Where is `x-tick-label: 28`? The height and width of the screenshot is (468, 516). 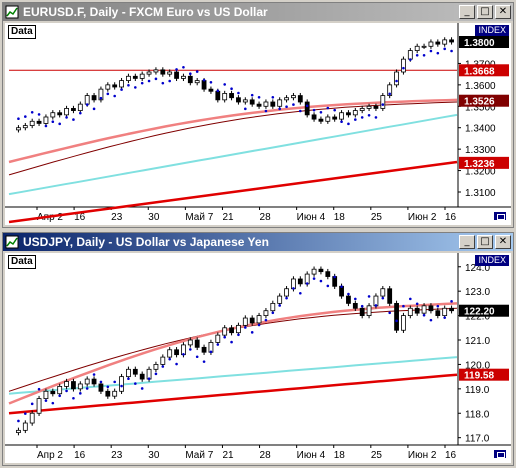 x-tick-label: 28 is located at coordinates (266, 455).